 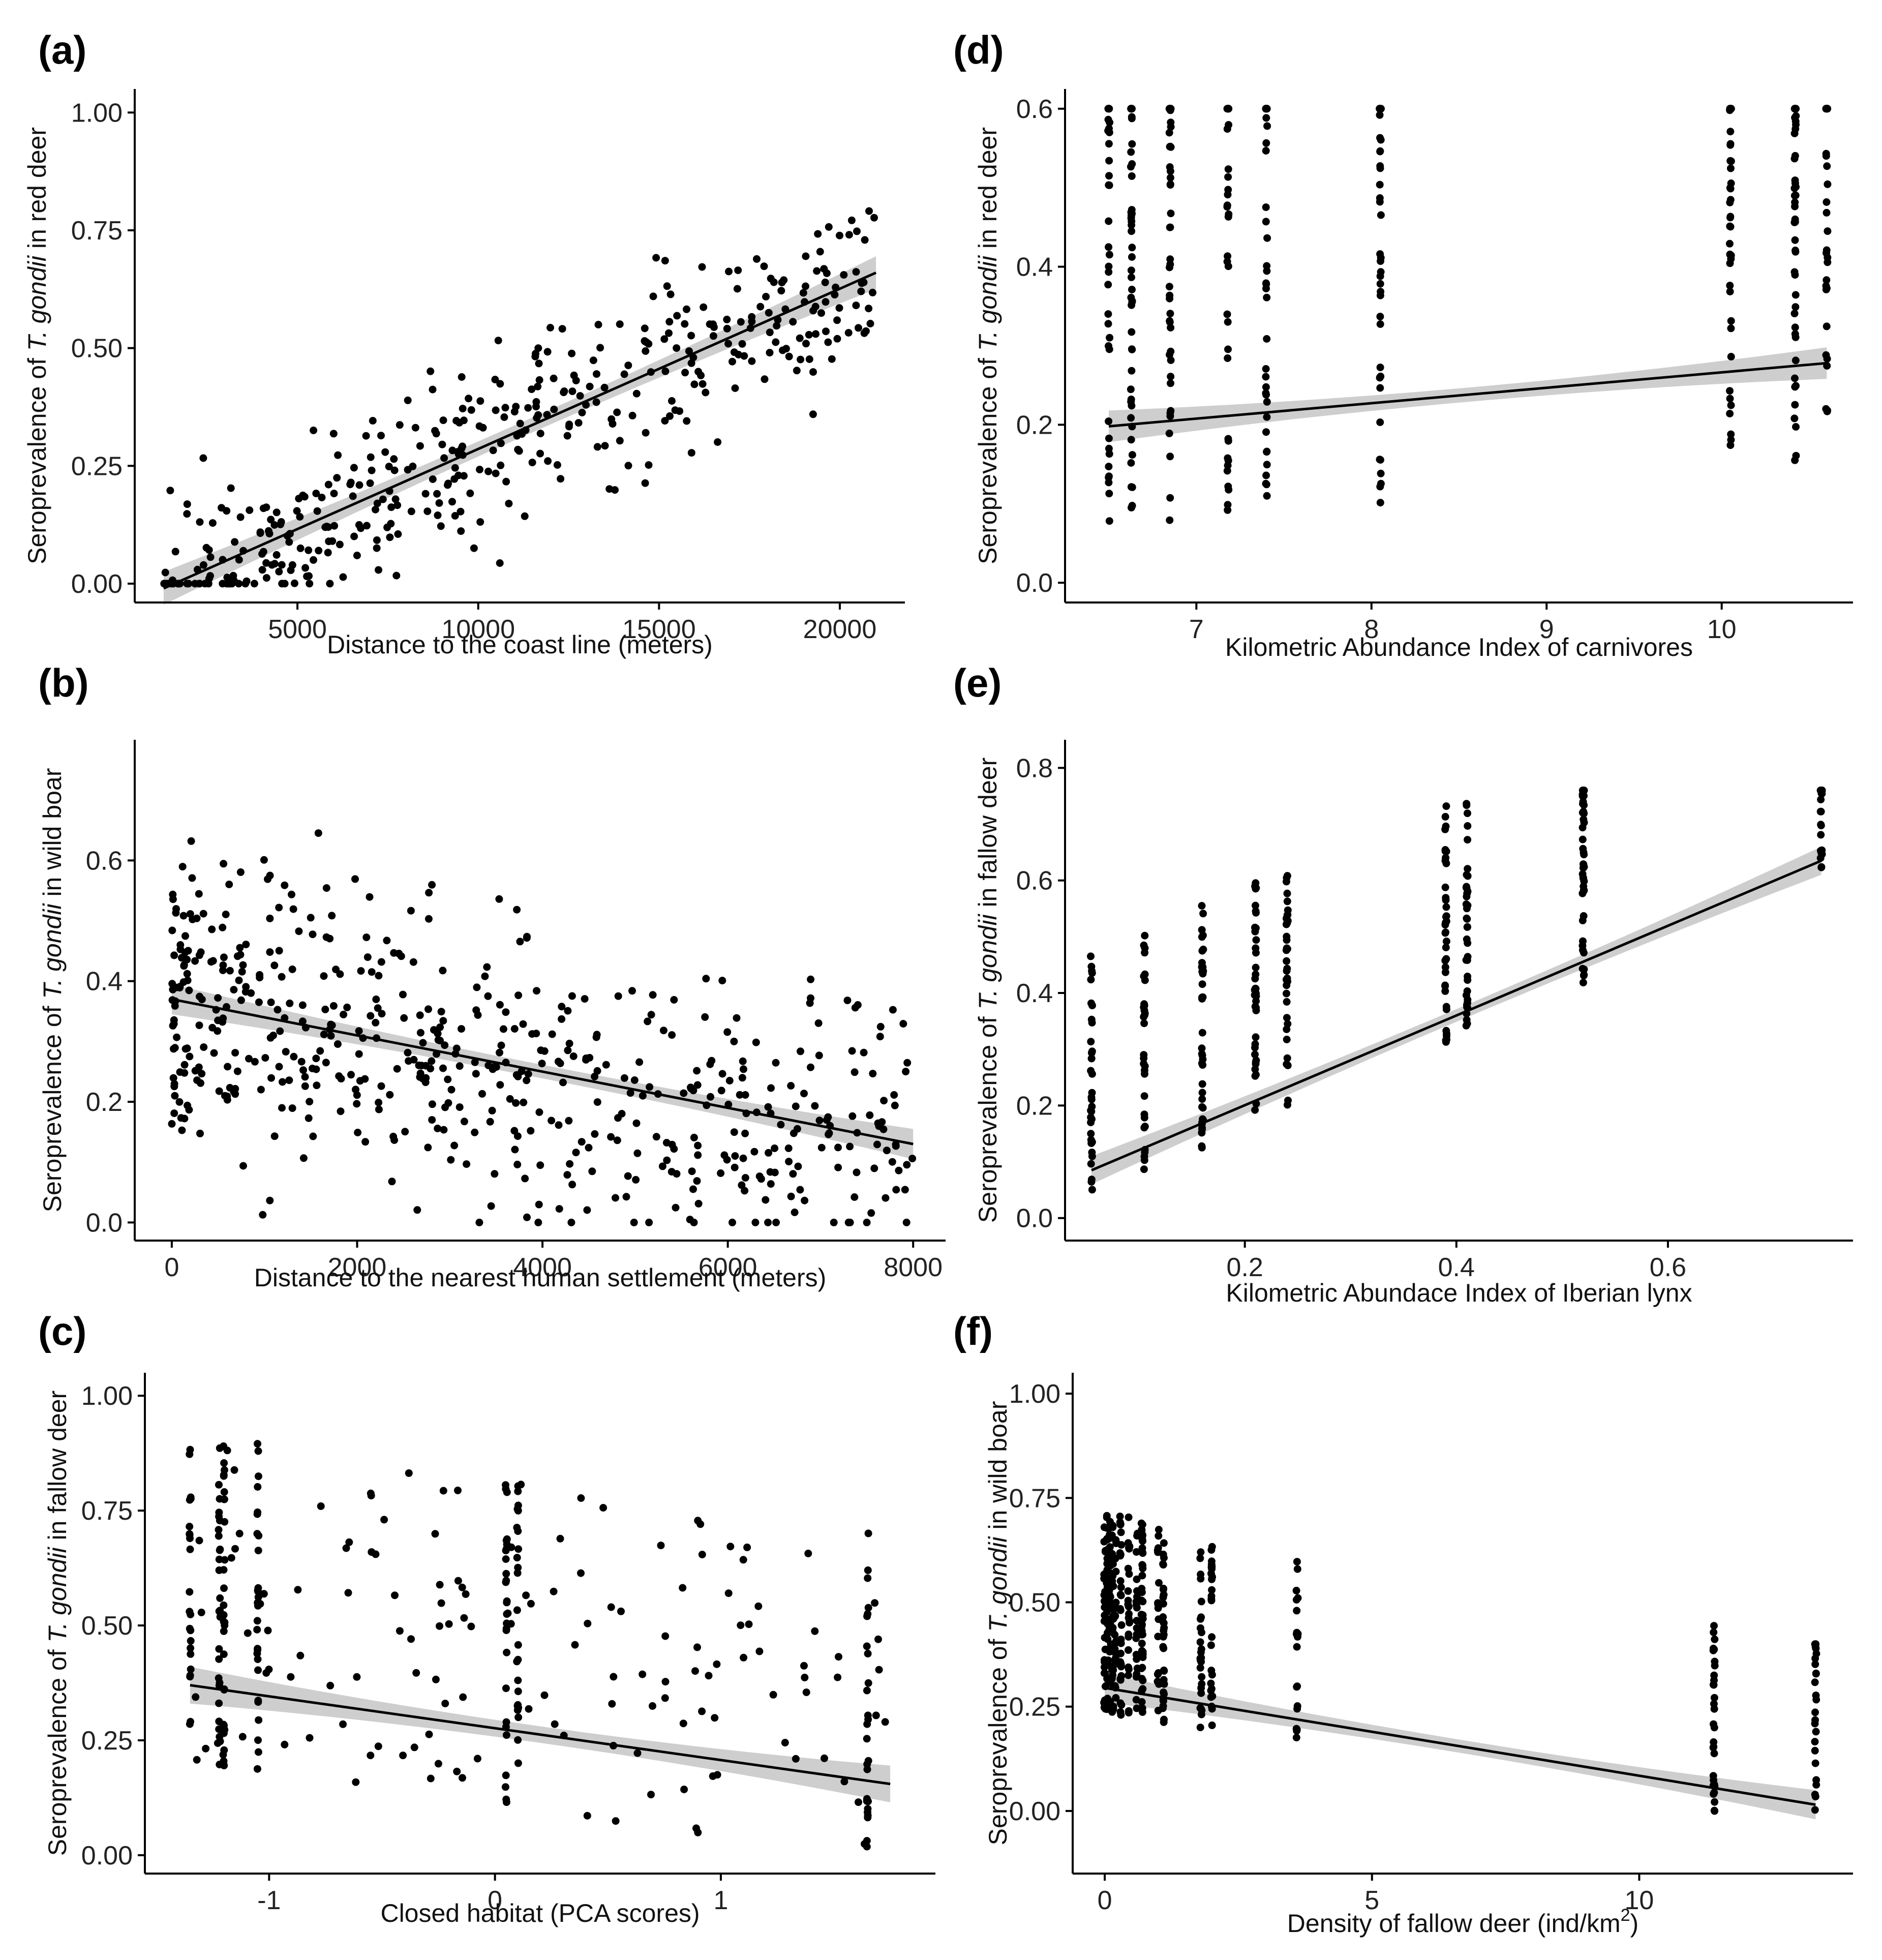 What do you see at coordinates (659, 629) in the screenshot?
I see `x-tick-label: 15000` at bounding box center [659, 629].